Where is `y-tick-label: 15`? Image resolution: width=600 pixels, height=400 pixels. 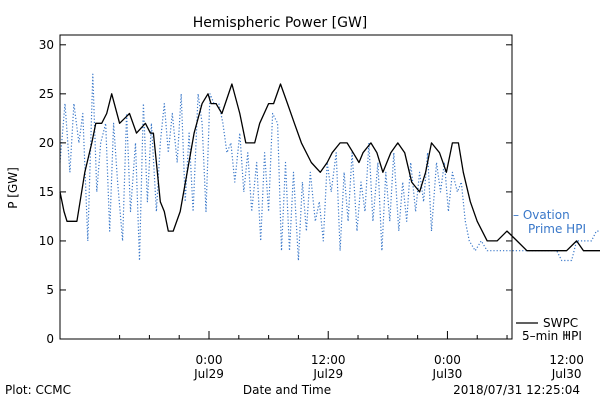
y-tick-label: 15 is located at coordinates (46, 192).